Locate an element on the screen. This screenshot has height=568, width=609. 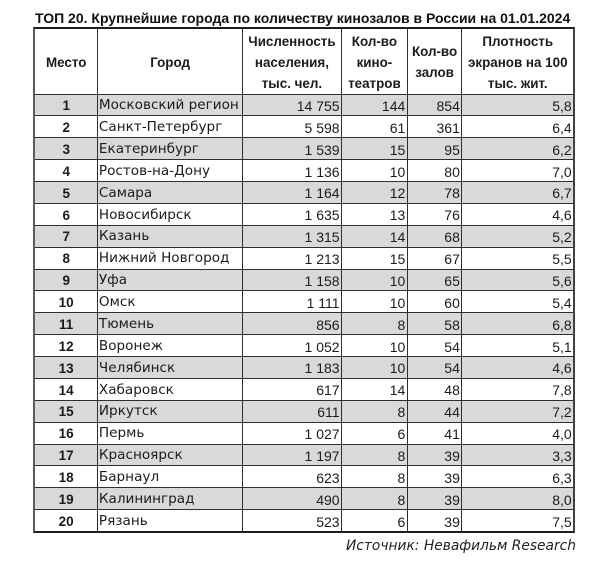
halls-cell: 48 is located at coordinates (434, 389).